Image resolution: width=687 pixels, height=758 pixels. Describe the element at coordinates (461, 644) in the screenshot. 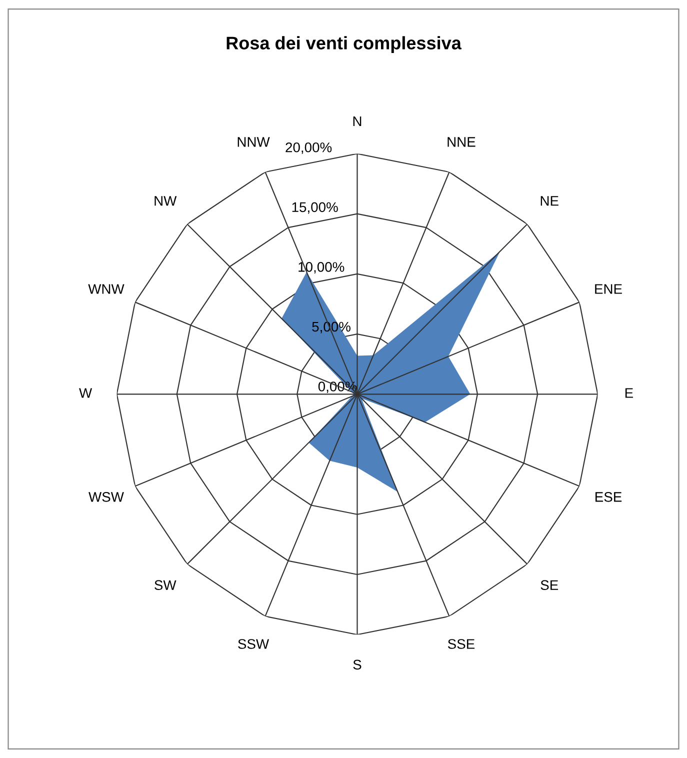

I see `spoke-label: SSE` at that location.